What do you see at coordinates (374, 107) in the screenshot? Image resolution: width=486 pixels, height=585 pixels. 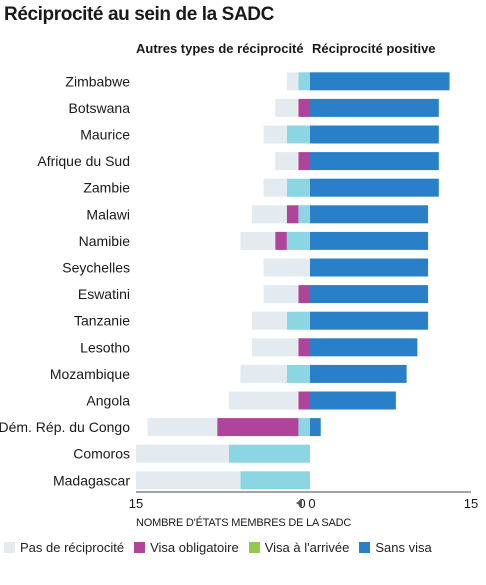 I see `bar-botswana-sans-visa` at bounding box center [374, 107].